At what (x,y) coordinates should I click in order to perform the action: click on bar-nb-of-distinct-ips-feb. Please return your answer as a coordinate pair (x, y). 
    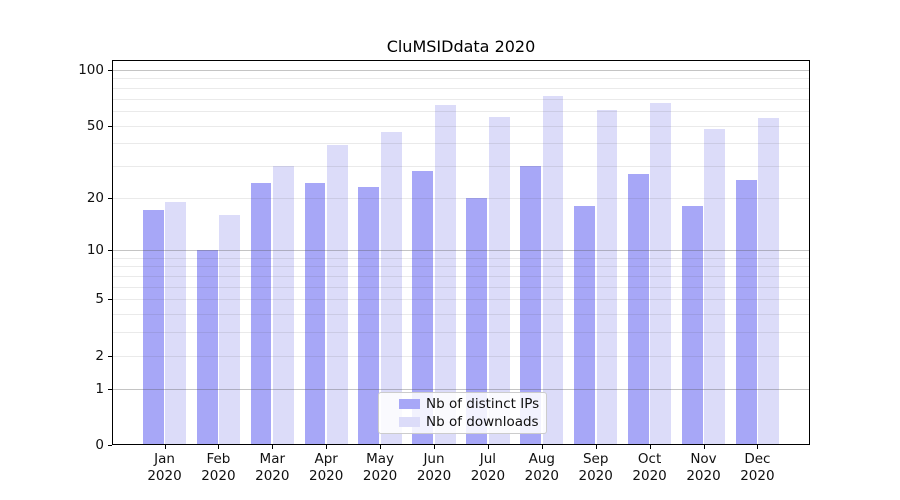
    Looking at the image, I should click on (207, 347).